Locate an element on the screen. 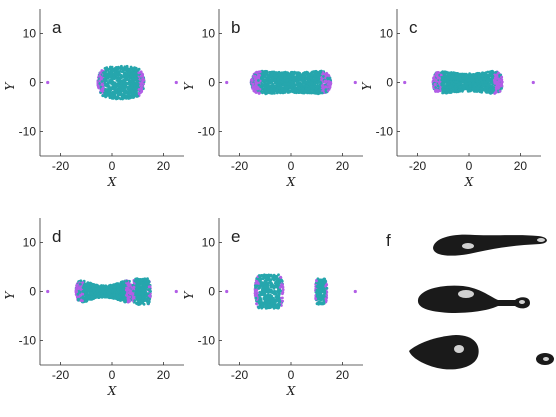 The width and height of the screenshot is (556, 417). x-axis-label: X is located at coordinates (291, 182).